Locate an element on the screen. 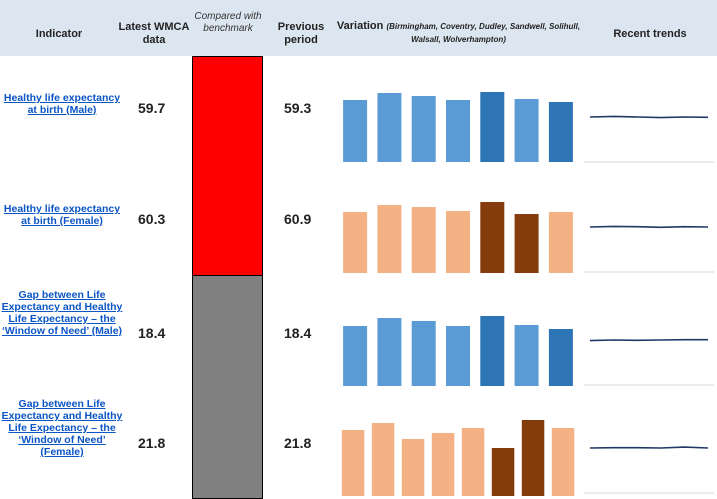 This screenshot has height=499, width=717. header-indicator: Indicator is located at coordinates (59, 34).